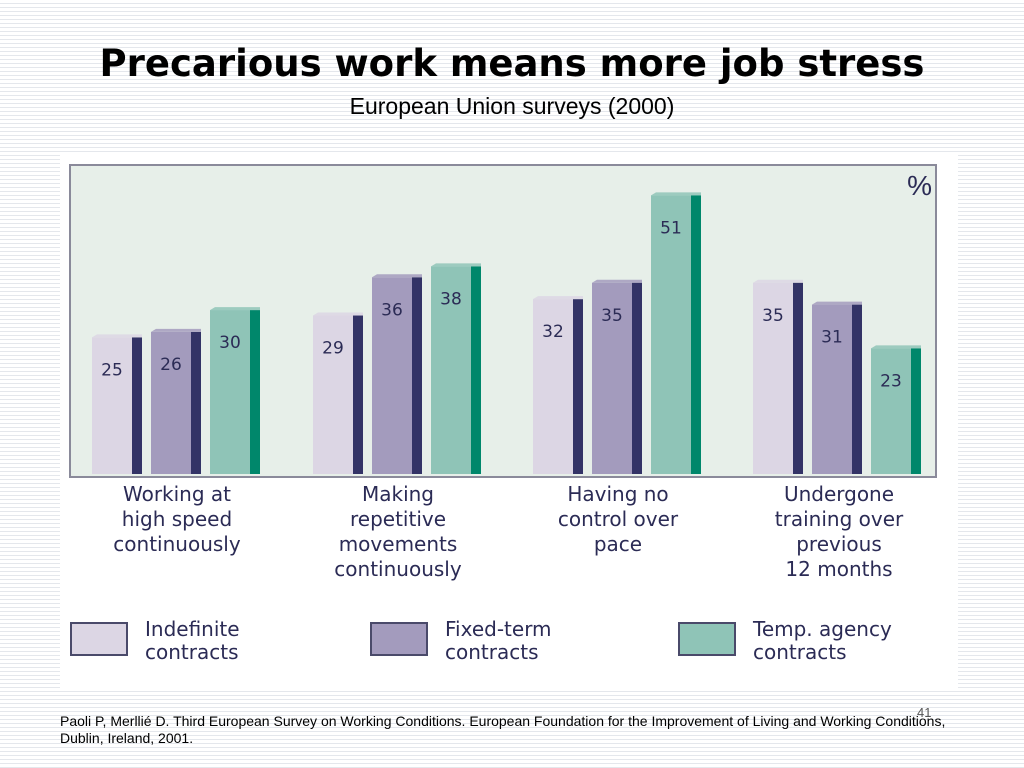 The image size is (1024, 768). What do you see at coordinates (498, 629) in the screenshot?
I see `legend-label: Fixed-term` at bounding box center [498, 629].